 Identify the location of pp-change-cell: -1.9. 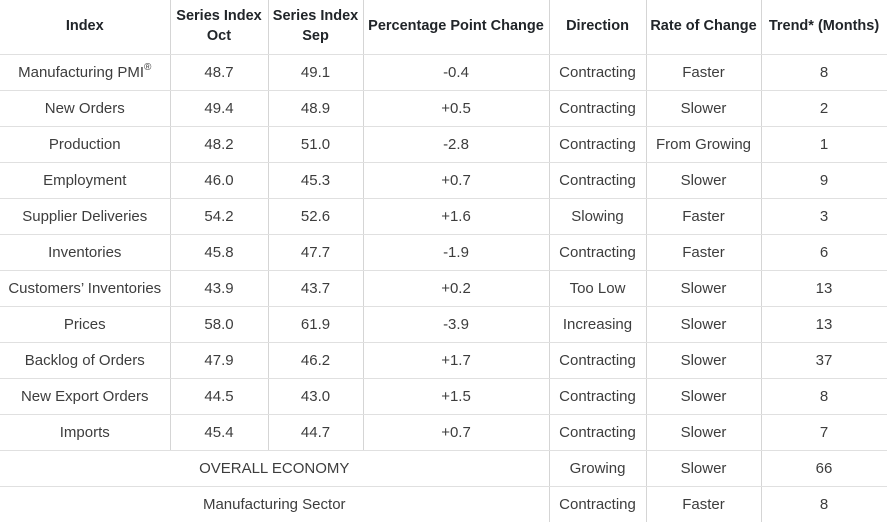
(456, 252).